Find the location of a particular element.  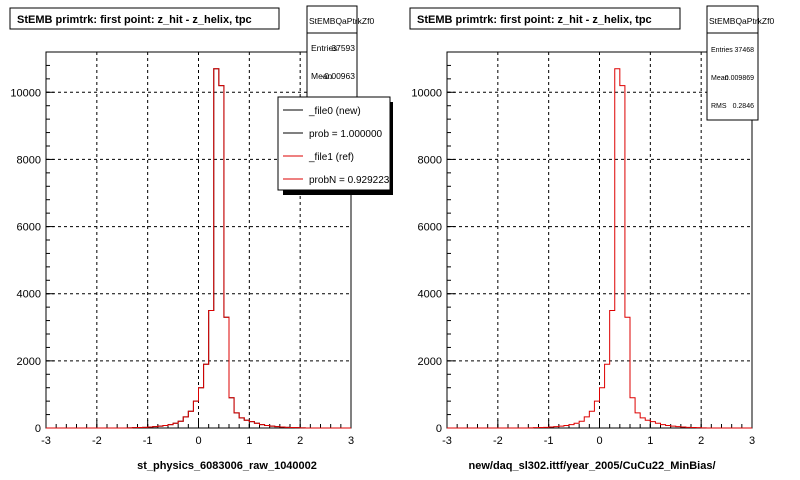

panel-2-y-tick-label: 0 is located at coordinates (439, 429).